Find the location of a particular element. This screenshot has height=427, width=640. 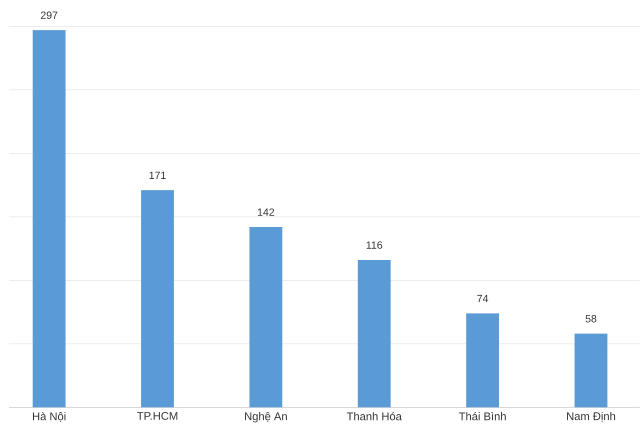

x-tick-label: Hà Nội is located at coordinates (49, 417).